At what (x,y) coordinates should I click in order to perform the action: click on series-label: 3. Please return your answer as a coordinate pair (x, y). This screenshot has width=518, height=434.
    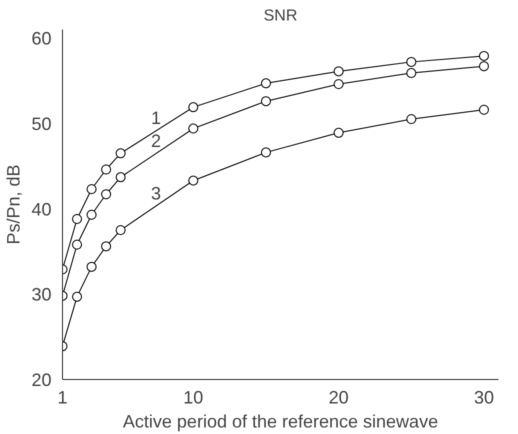
    Looking at the image, I should click on (155, 193).